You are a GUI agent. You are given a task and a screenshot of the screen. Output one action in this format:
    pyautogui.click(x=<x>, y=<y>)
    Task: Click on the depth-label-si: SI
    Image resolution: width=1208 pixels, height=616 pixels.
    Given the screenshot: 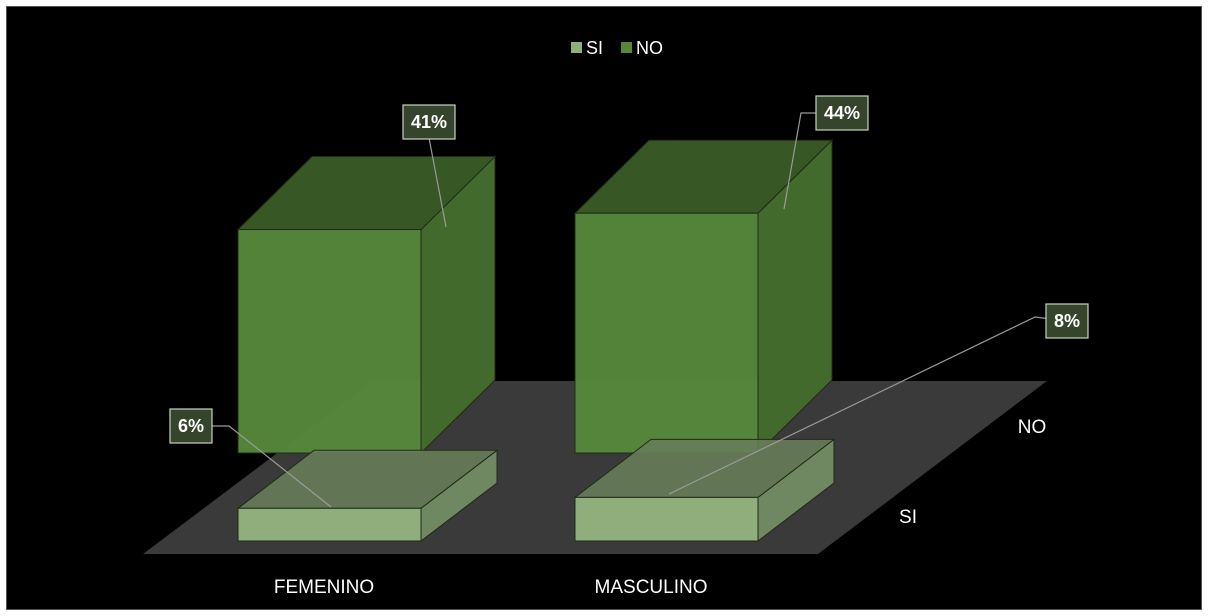 What is the action you would take?
    pyautogui.click(x=908, y=517)
    